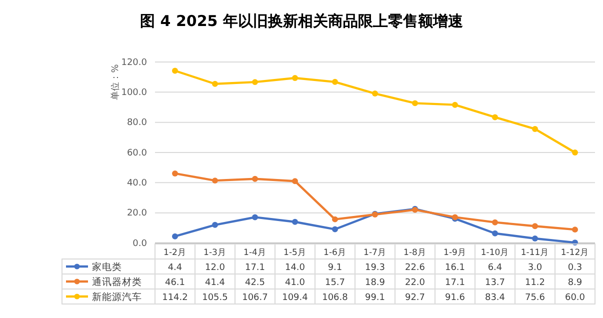 The image size is (603, 318). Describe the element at coordinates (495, 268) in the screenshot. I see `data-label: 6.4` at that location.